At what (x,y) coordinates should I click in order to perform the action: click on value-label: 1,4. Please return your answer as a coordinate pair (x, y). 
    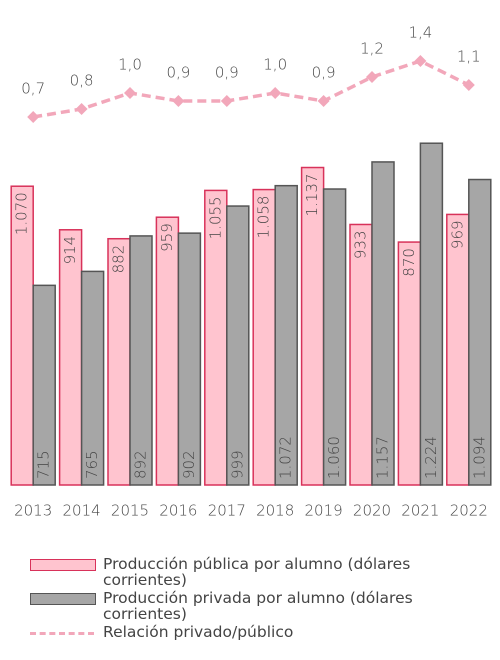
    Looking at the image, I should click on (420, 33).